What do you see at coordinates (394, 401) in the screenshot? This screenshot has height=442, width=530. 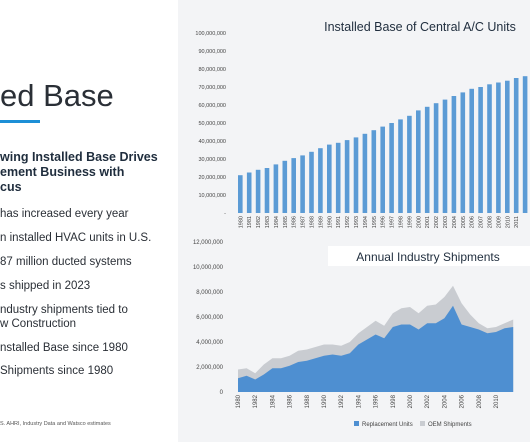 I see `x-tick-label: 1998` at bounding box center [394, 401].